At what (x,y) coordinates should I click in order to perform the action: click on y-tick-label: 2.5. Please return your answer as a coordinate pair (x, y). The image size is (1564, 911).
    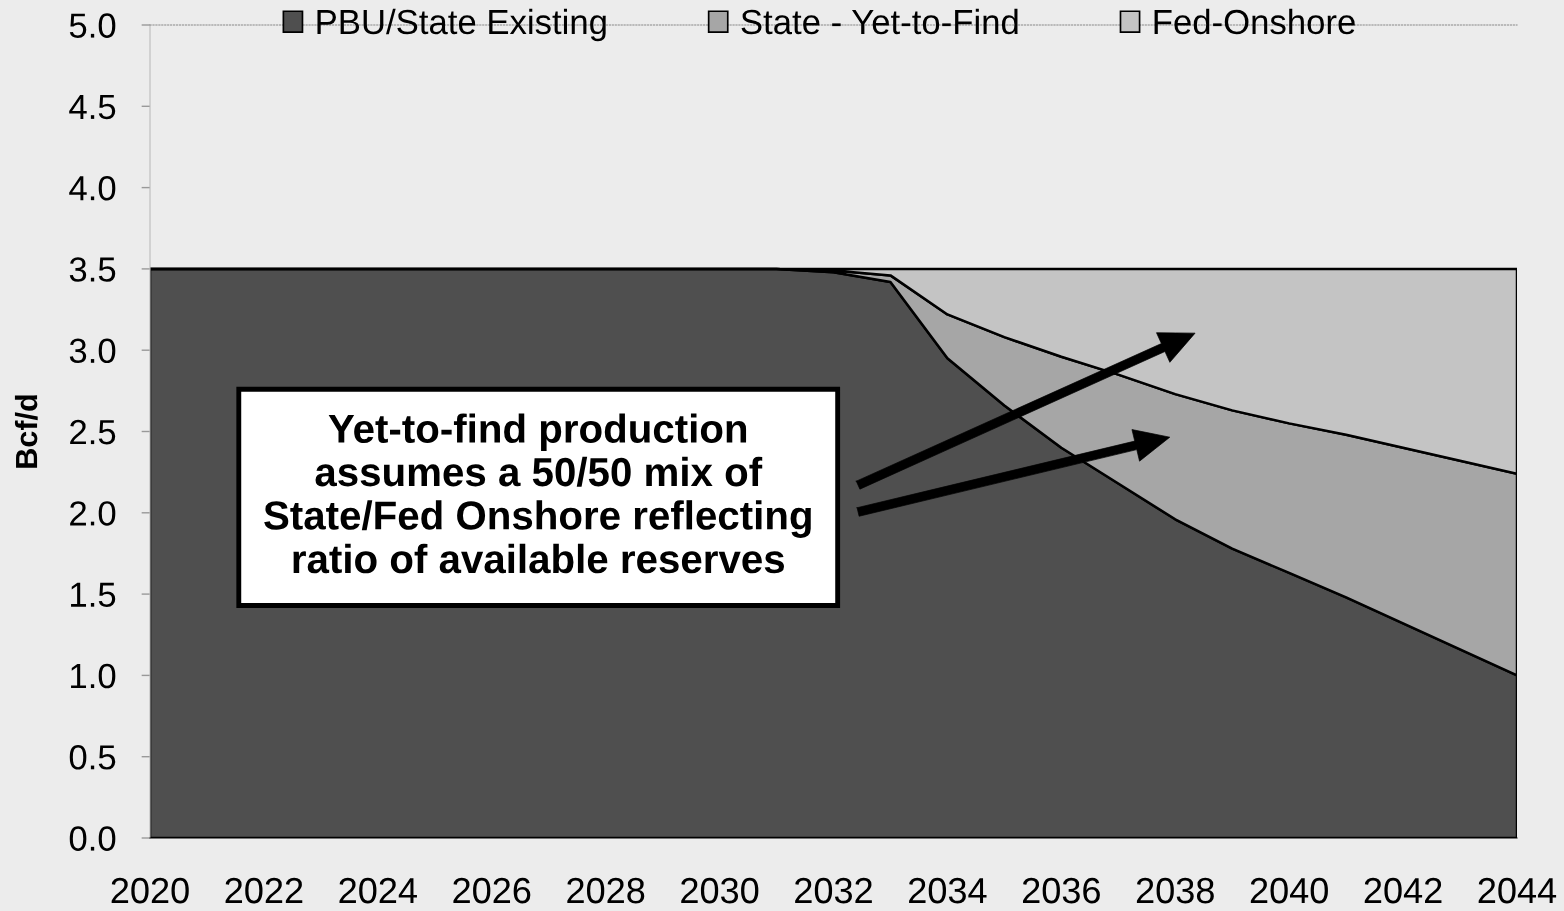
    Looking at the image, I should click on (93, 432).